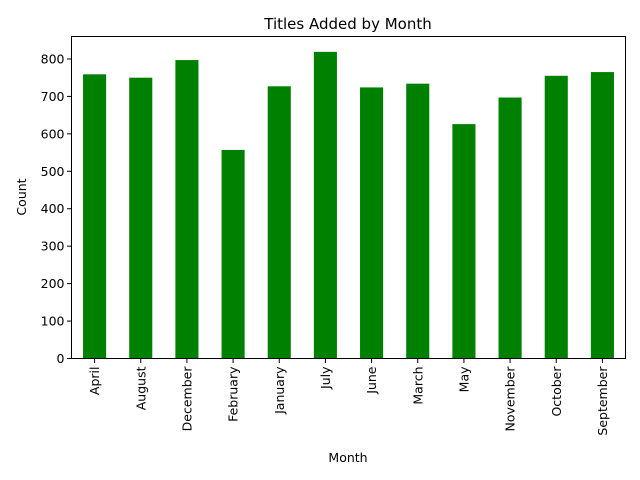 This screenshot has height=480, width=640. What do you see at coordinates (21, 196) in the screenshot?
I see `y-axis-title: Count` at bounding box center [21, 196].